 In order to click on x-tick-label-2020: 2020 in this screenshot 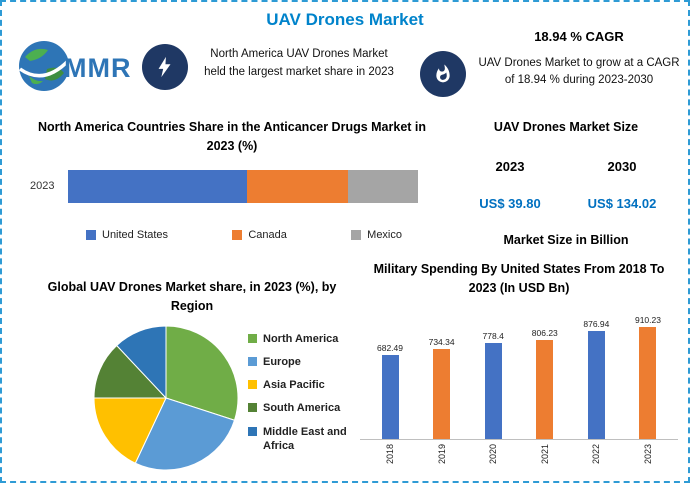, I will do `click(493, 453)`.